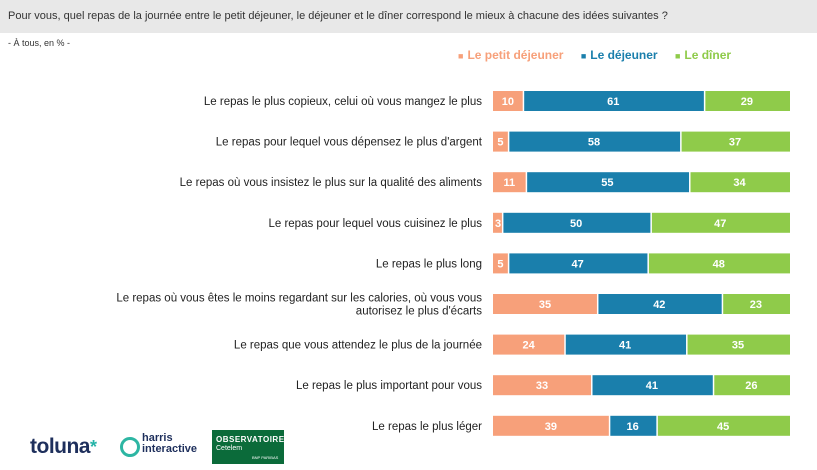 The height and width of the screenshot is (470, 817). I want to click on legend-item-diner: ■ Le dîner, so click(703, 55).